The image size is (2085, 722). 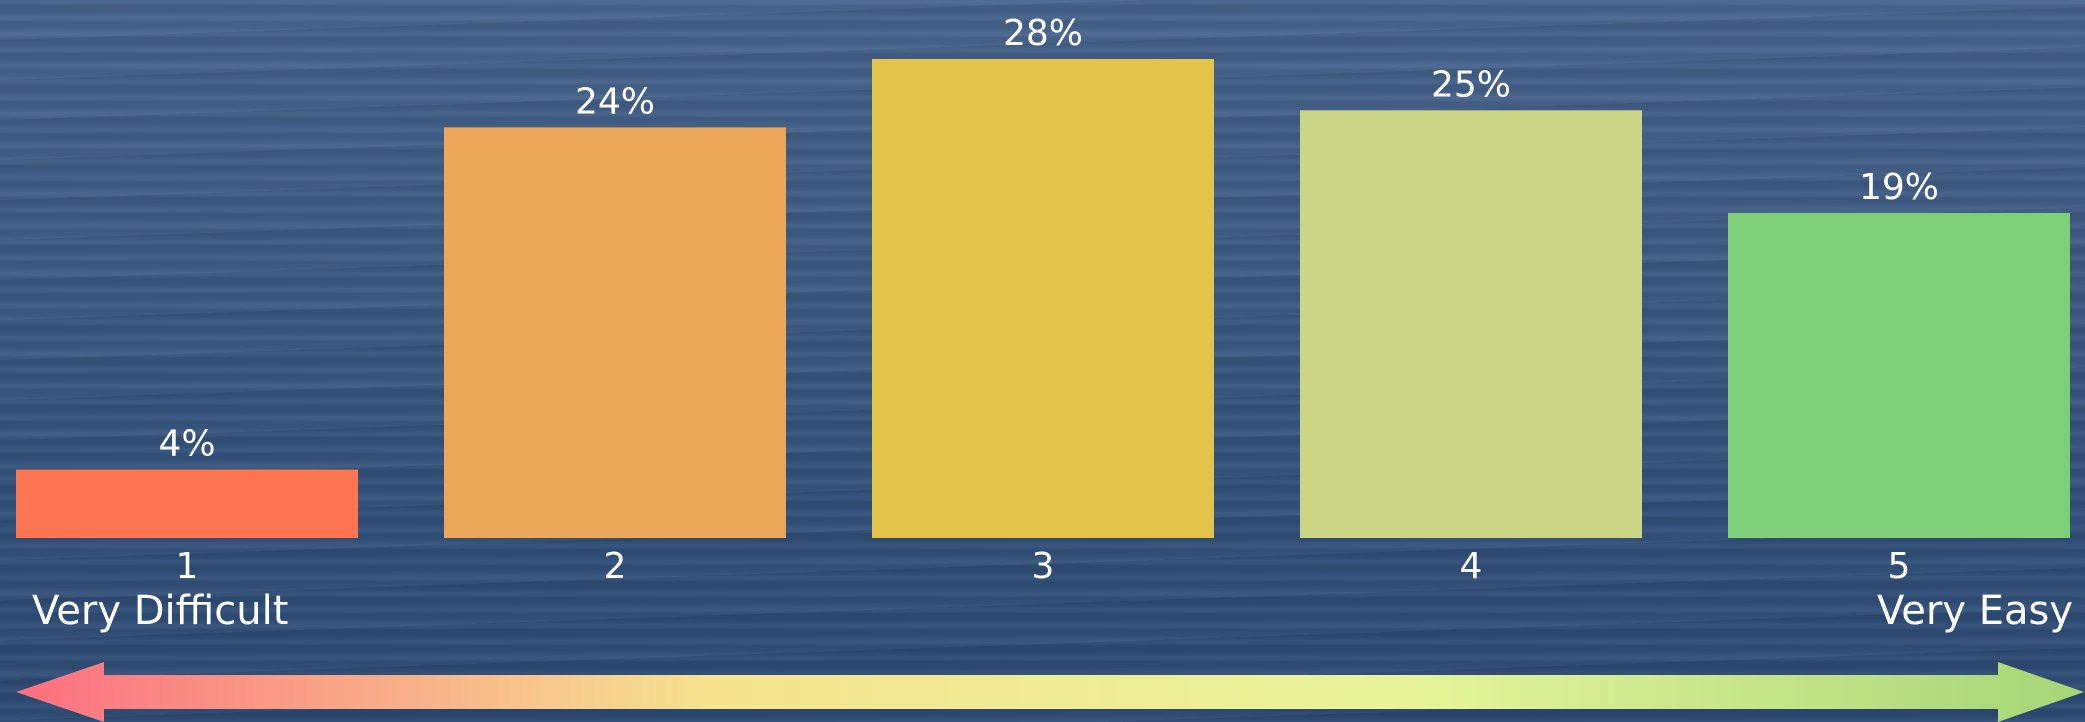 I want to click on bar-value-label: 25%, so click(x=1471, y=84).